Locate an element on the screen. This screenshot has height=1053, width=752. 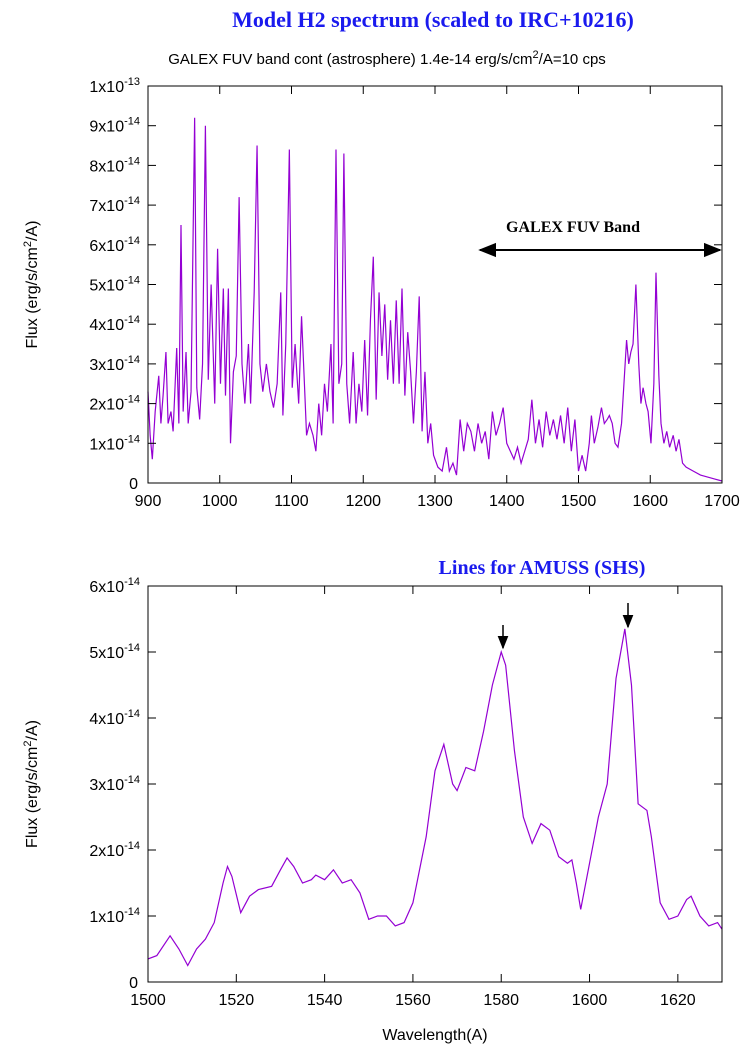
x-tick-label: 1540 is located at coordinates (325, 1000).